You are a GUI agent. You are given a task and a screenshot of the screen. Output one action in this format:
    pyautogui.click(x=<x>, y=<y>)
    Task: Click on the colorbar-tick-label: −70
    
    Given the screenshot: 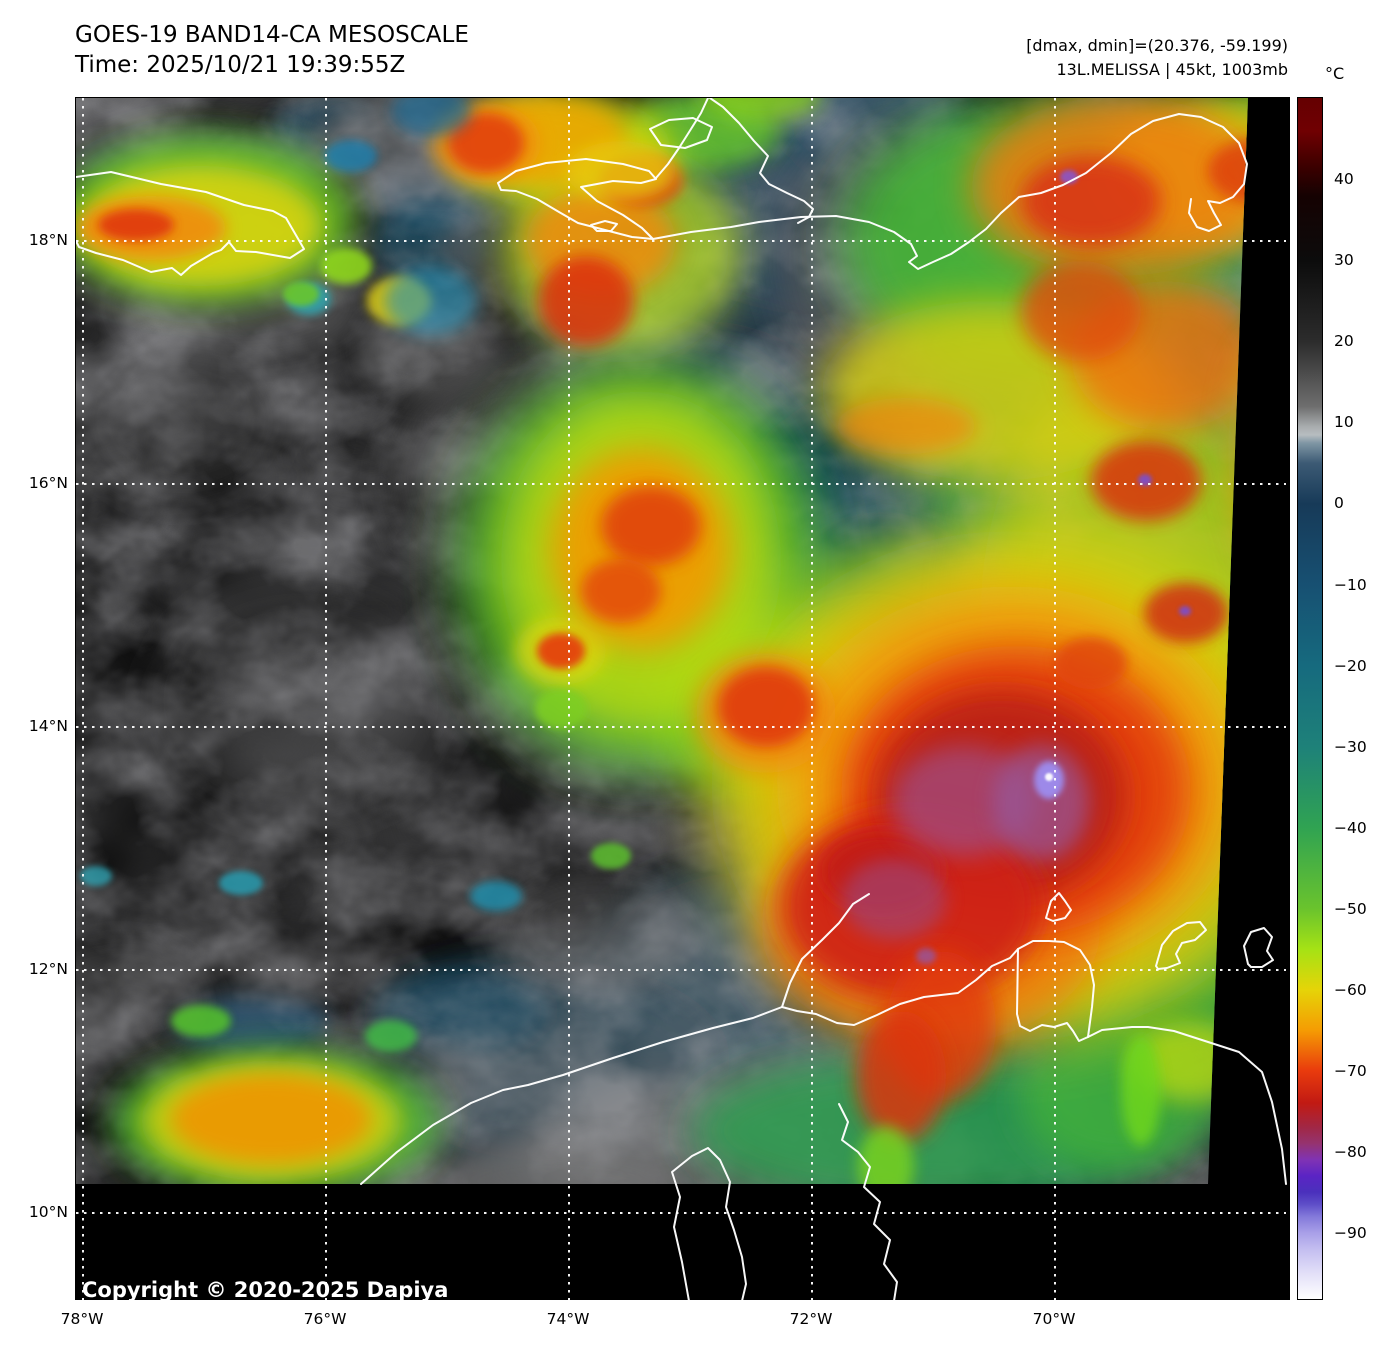 What is the action you would take?
    pyautogui.click(x=1350, y=1071)
    